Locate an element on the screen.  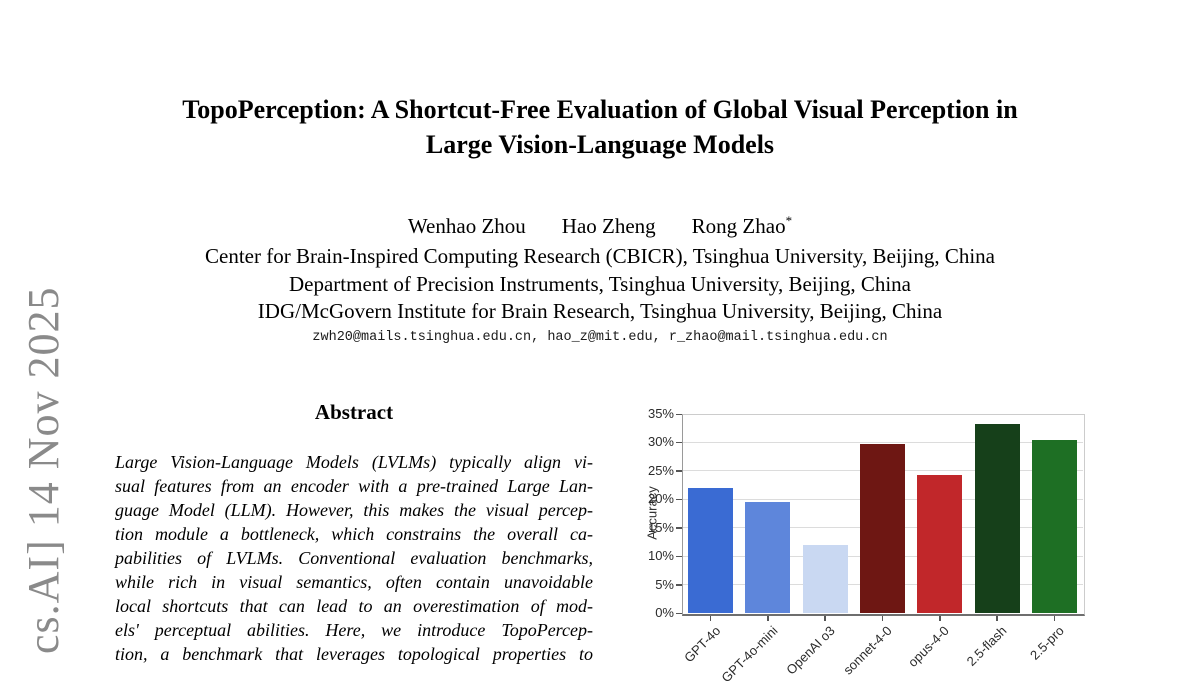
arxiv-stamp: cs.AI] 14 Nov 2025 is located at coordinates (43, 470).